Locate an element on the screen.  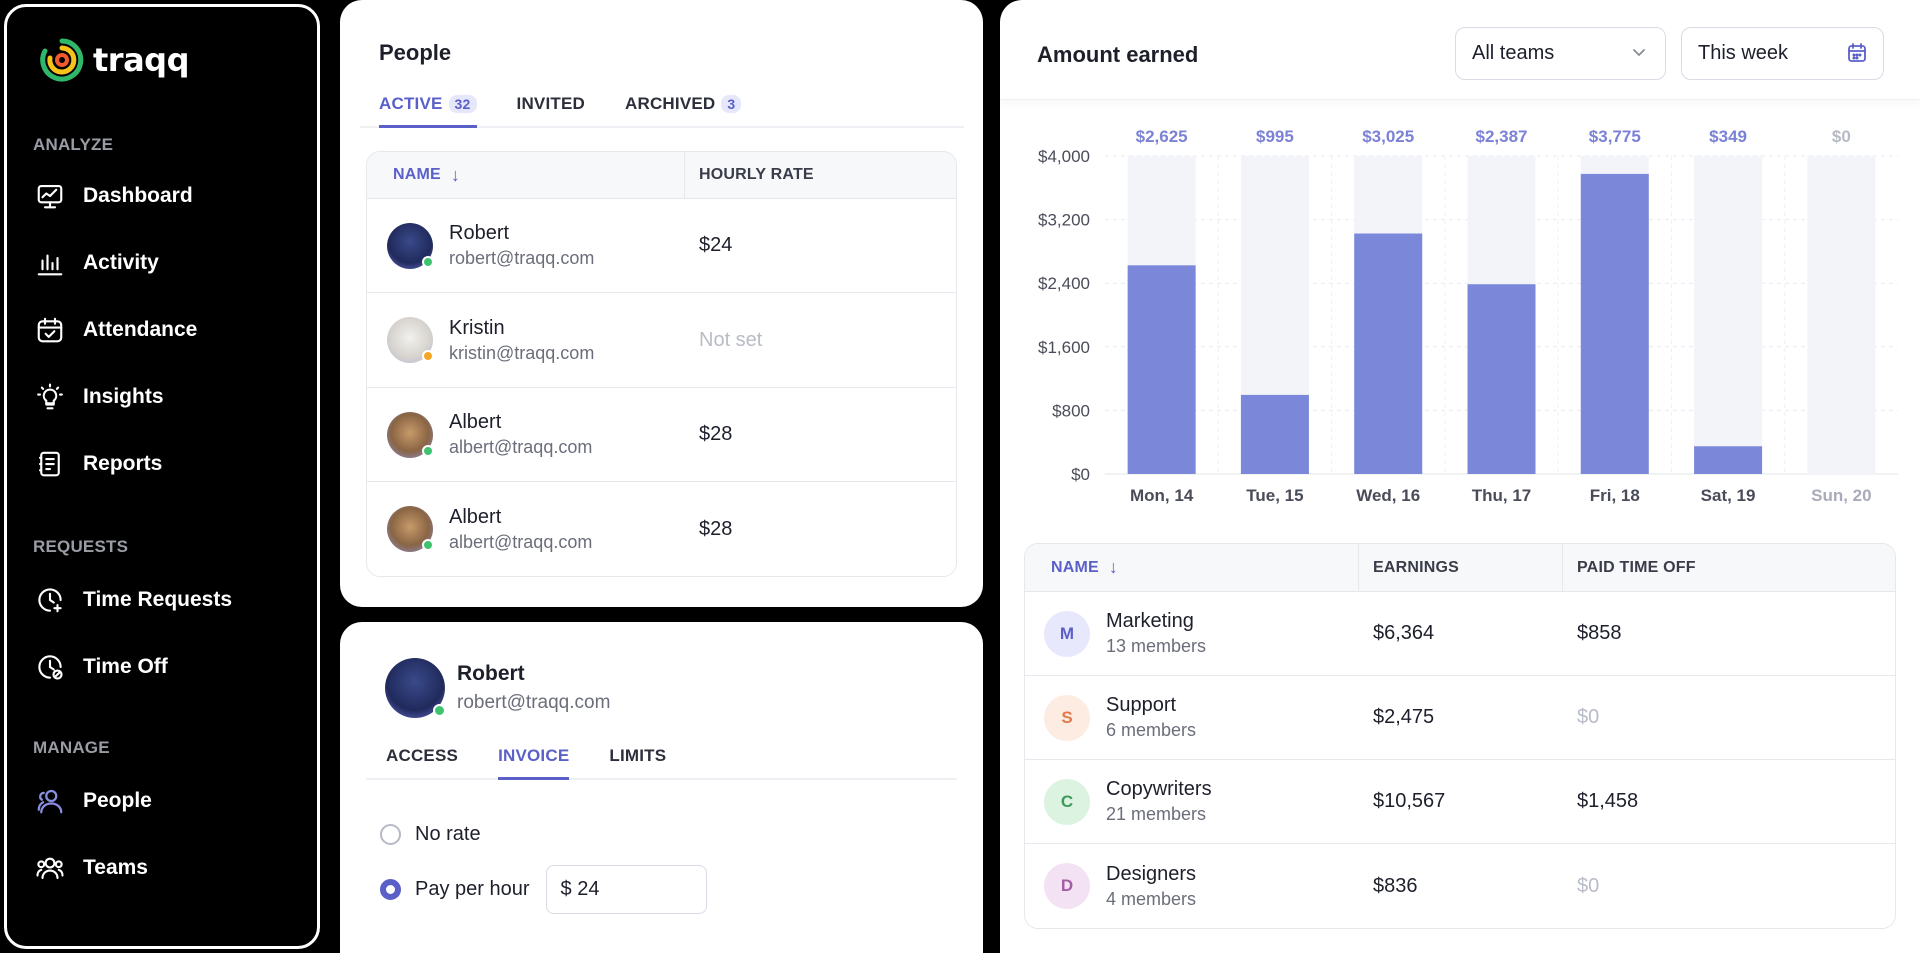
team-avatar: S is located at coordinates (1067, 717).